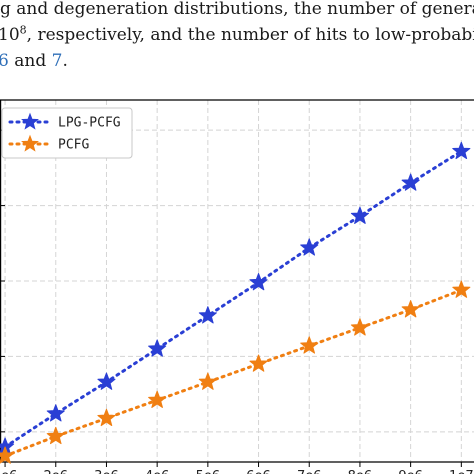 The width and height of the screenshot is (474, 474). Describe the element at coordinates (55, 471) in the screenshot. I see `x-tick-label-2: 2e6` at that location.